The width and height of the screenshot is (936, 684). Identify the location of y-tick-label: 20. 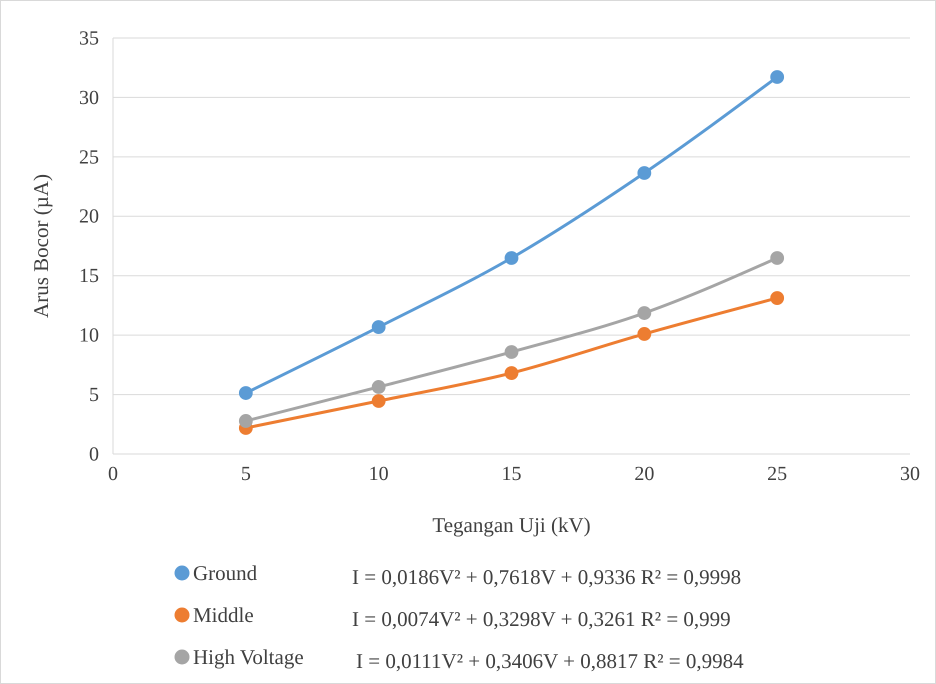
(89, 217).